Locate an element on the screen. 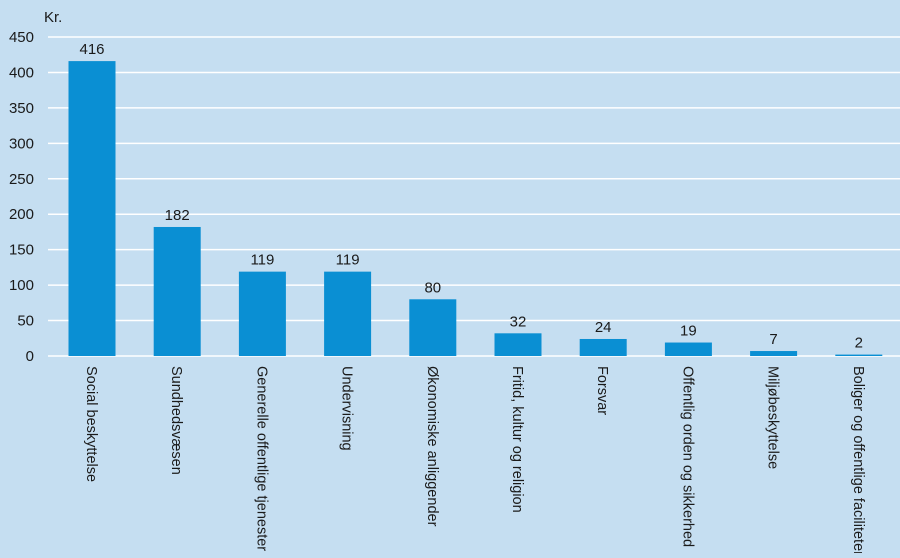 This screenshot has width=900, height=558. y-tick-label: 400 is located at coordinates (21, 72).